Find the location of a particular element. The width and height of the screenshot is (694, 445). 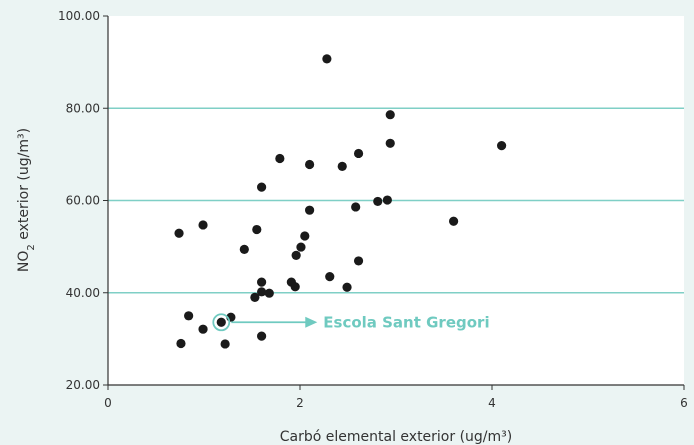

y-axis-ticks: 20.00 40.00 60.00 80.00 100.00 is located at coordinates (83, 200).